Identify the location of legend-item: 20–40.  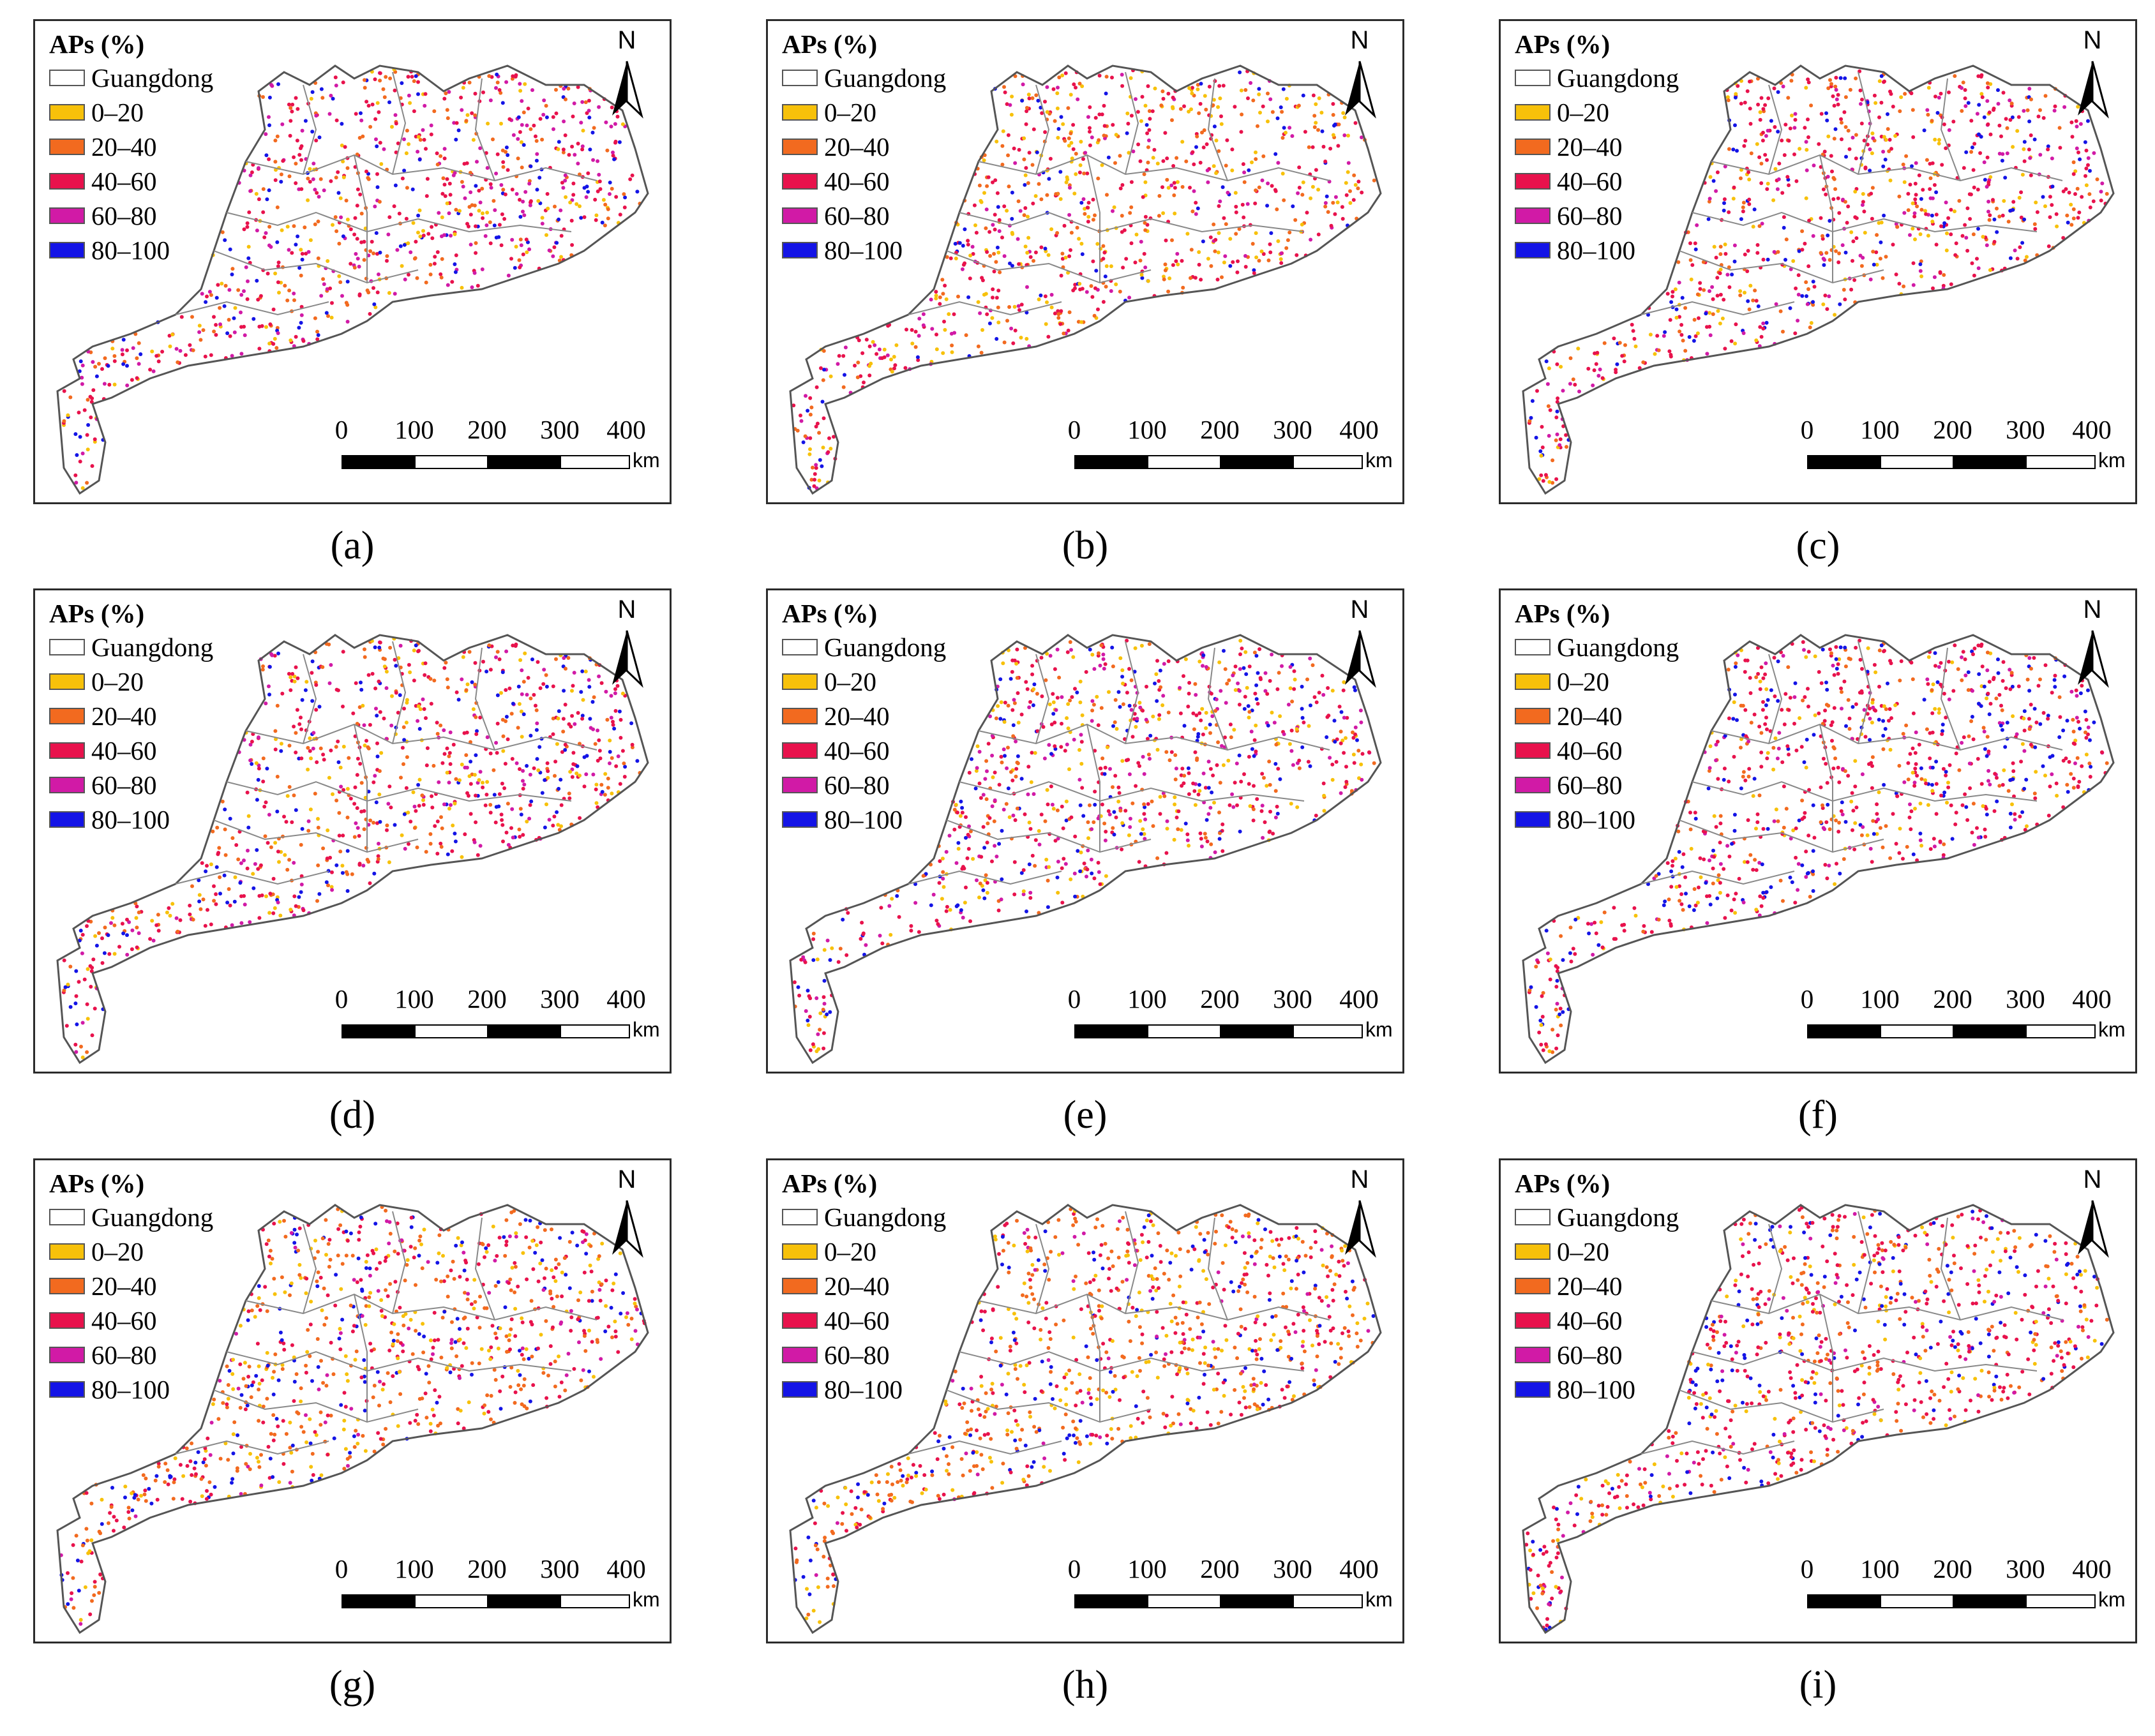
(131, 147).